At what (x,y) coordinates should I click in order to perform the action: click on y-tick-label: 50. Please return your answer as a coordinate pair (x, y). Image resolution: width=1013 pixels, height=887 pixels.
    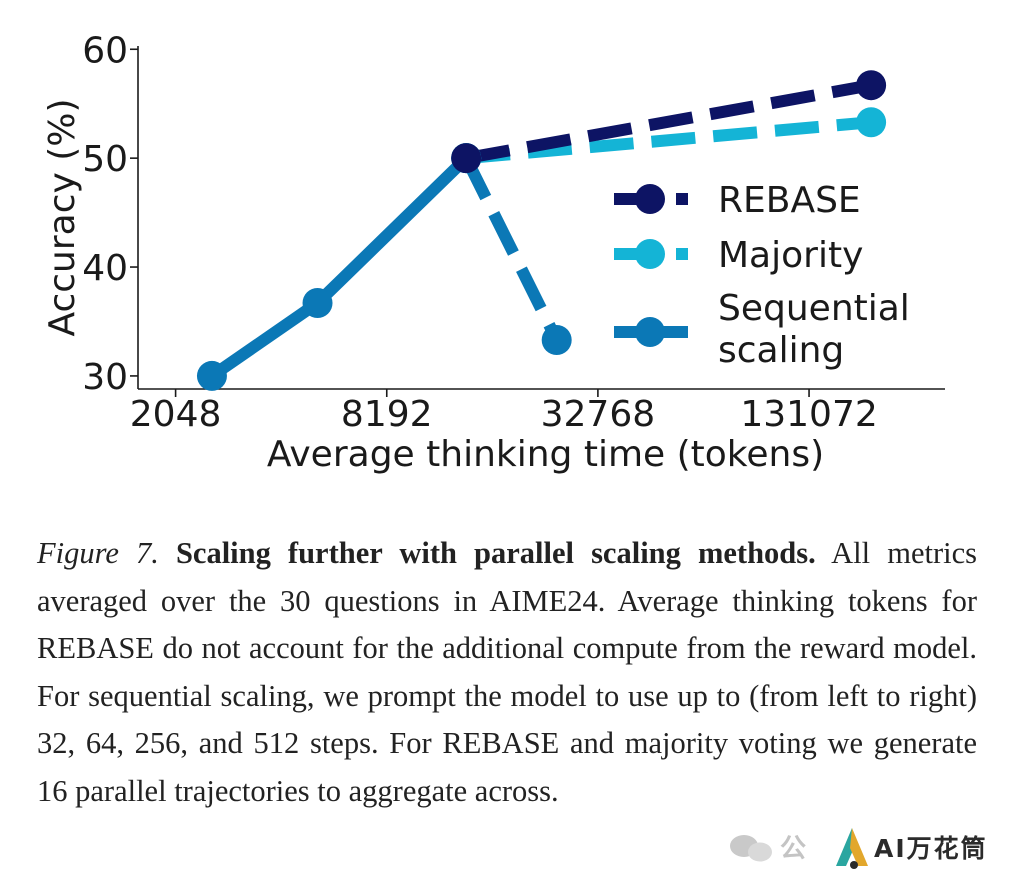
    Looking at the image, I should click on (105, 159).